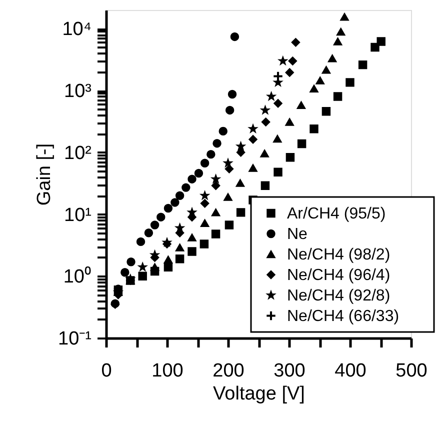 The height and width of the screenshot is (442, 445). What do you see at coordinates (78, 153) in the screenshot?
I see `y-tick-label: 10²` at bounding box center [78, 153].